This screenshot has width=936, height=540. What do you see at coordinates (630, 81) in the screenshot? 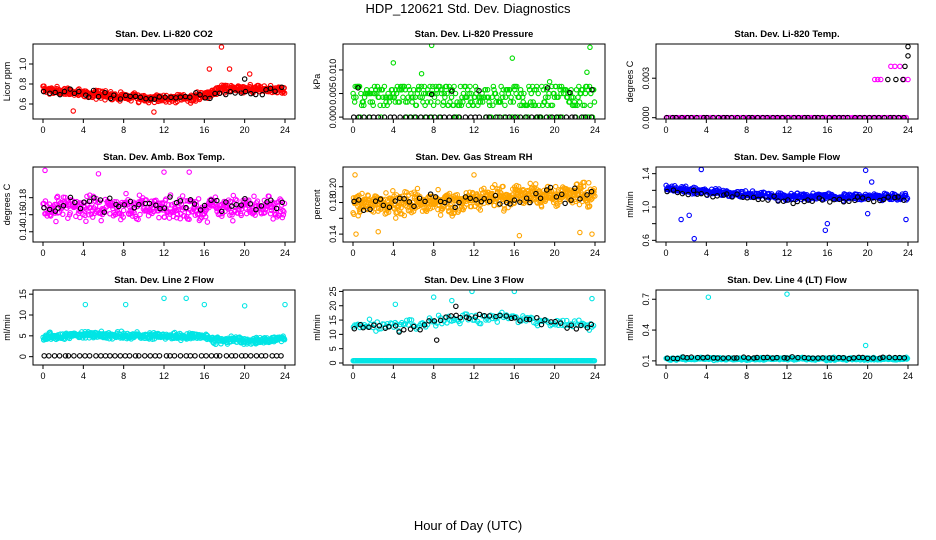
I see `y-axis-label: degrees C` at bounding box center [630, 81].